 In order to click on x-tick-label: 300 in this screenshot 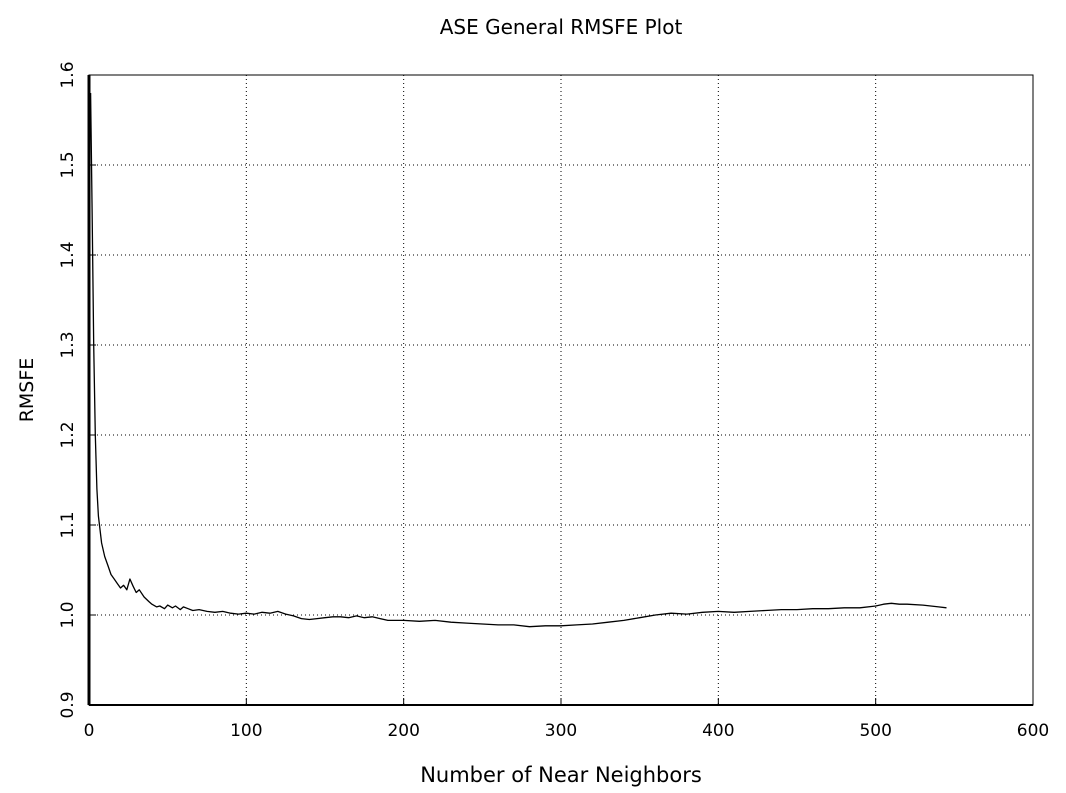, I will do `click(561, 731)`.